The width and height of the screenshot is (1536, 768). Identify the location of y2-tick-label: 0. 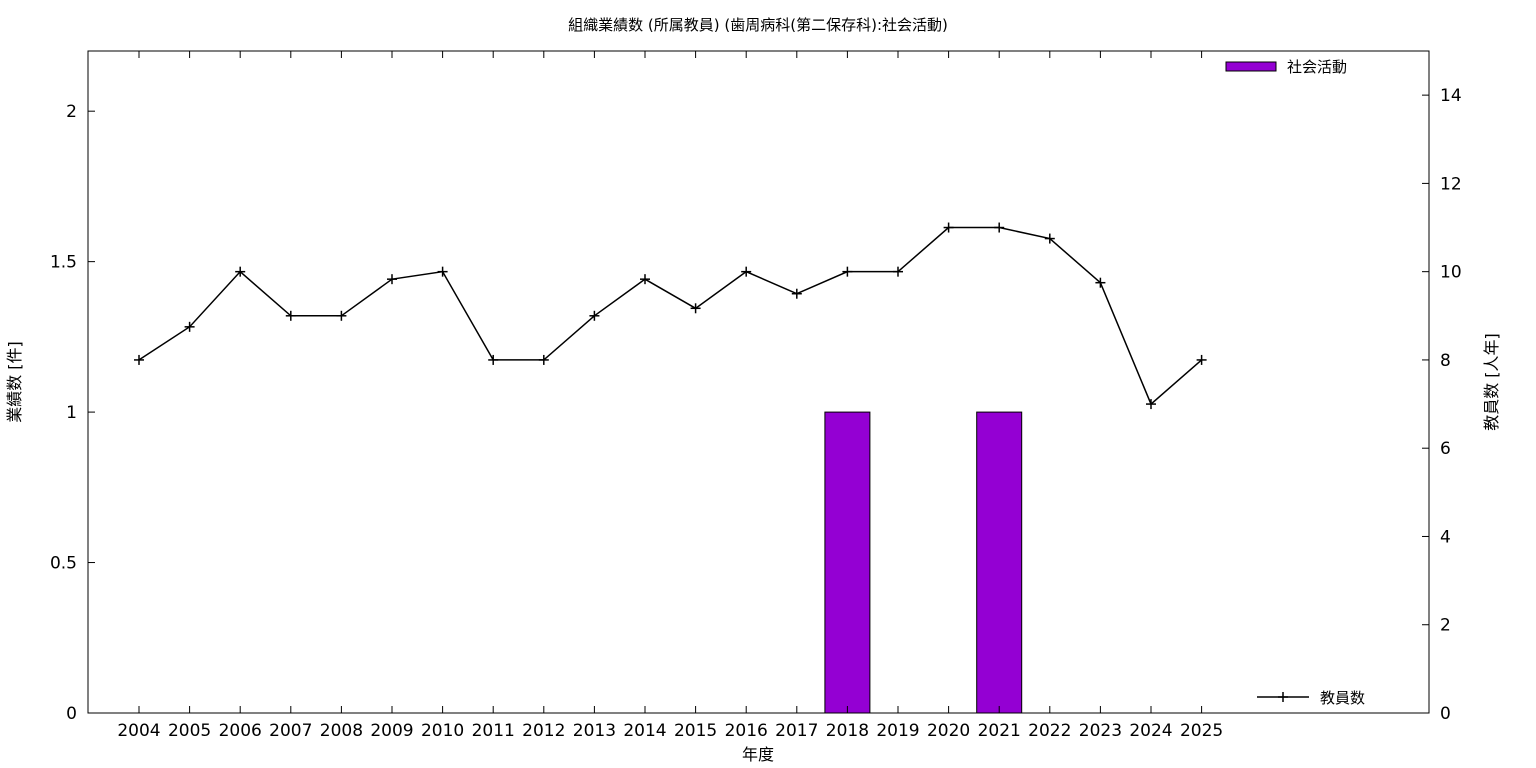
(1445, 714).